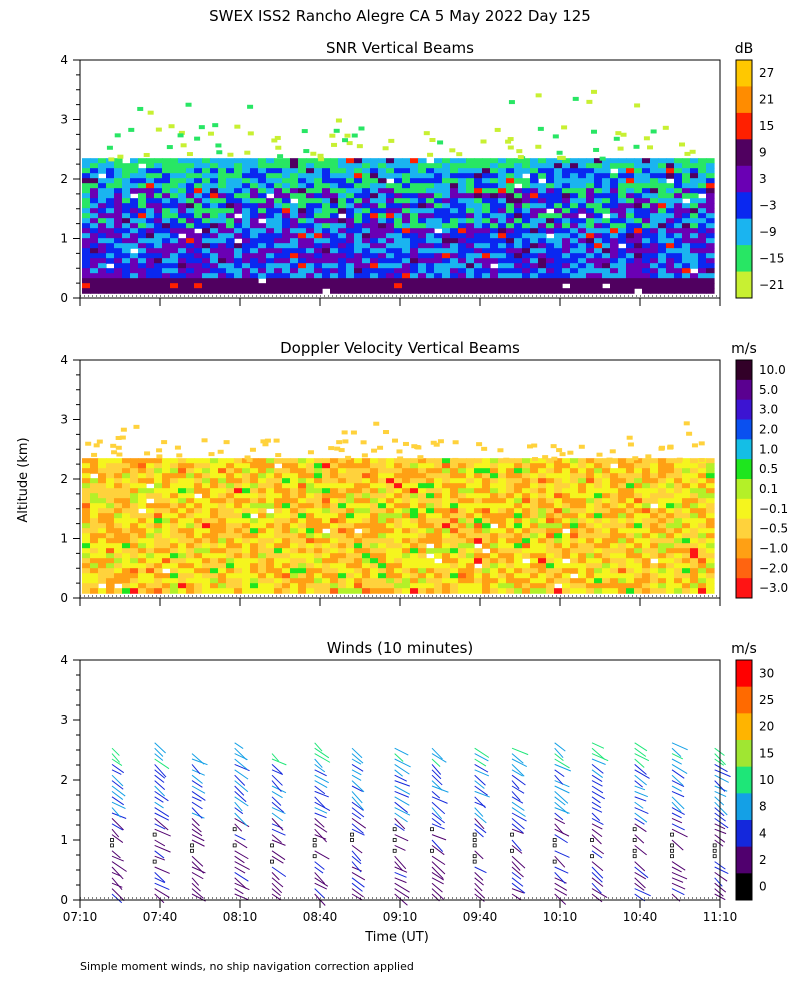  What do you see at coordinates (352, 834) in the screenshot?
I see `wind-calm-marker` at bounding box center [352, 834].